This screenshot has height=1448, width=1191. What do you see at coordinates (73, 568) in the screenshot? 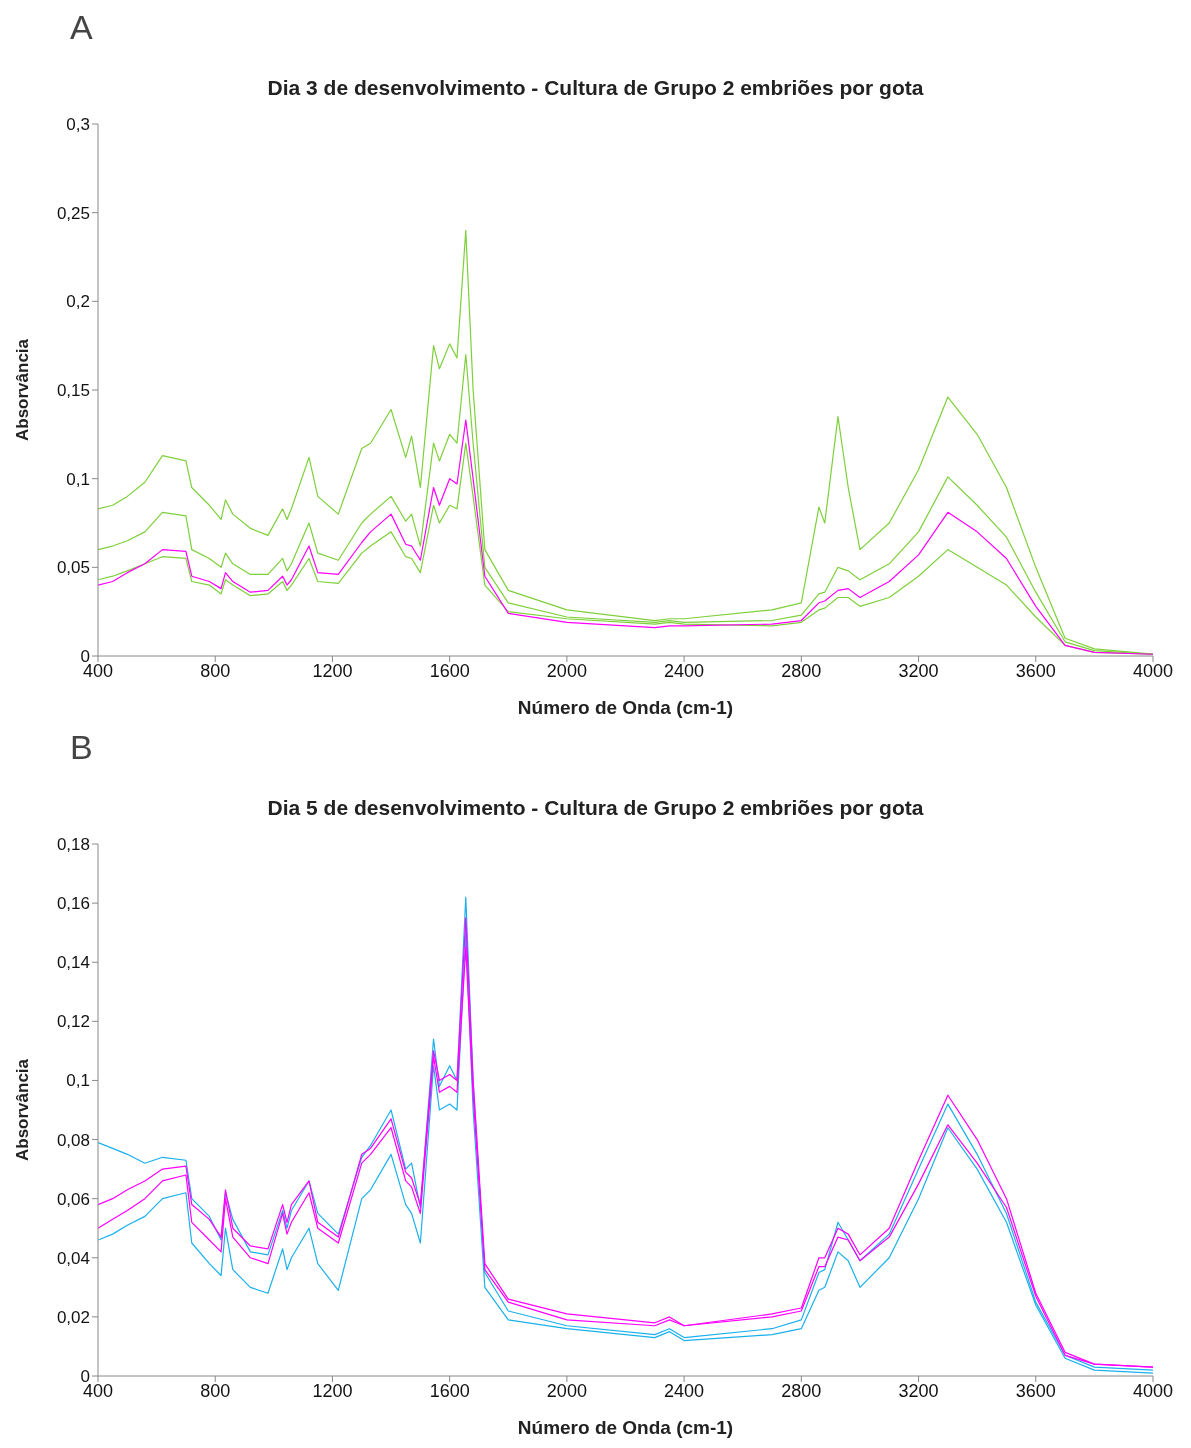
I see `y-tick-label: 0,05` at bounding box center [73, 568].